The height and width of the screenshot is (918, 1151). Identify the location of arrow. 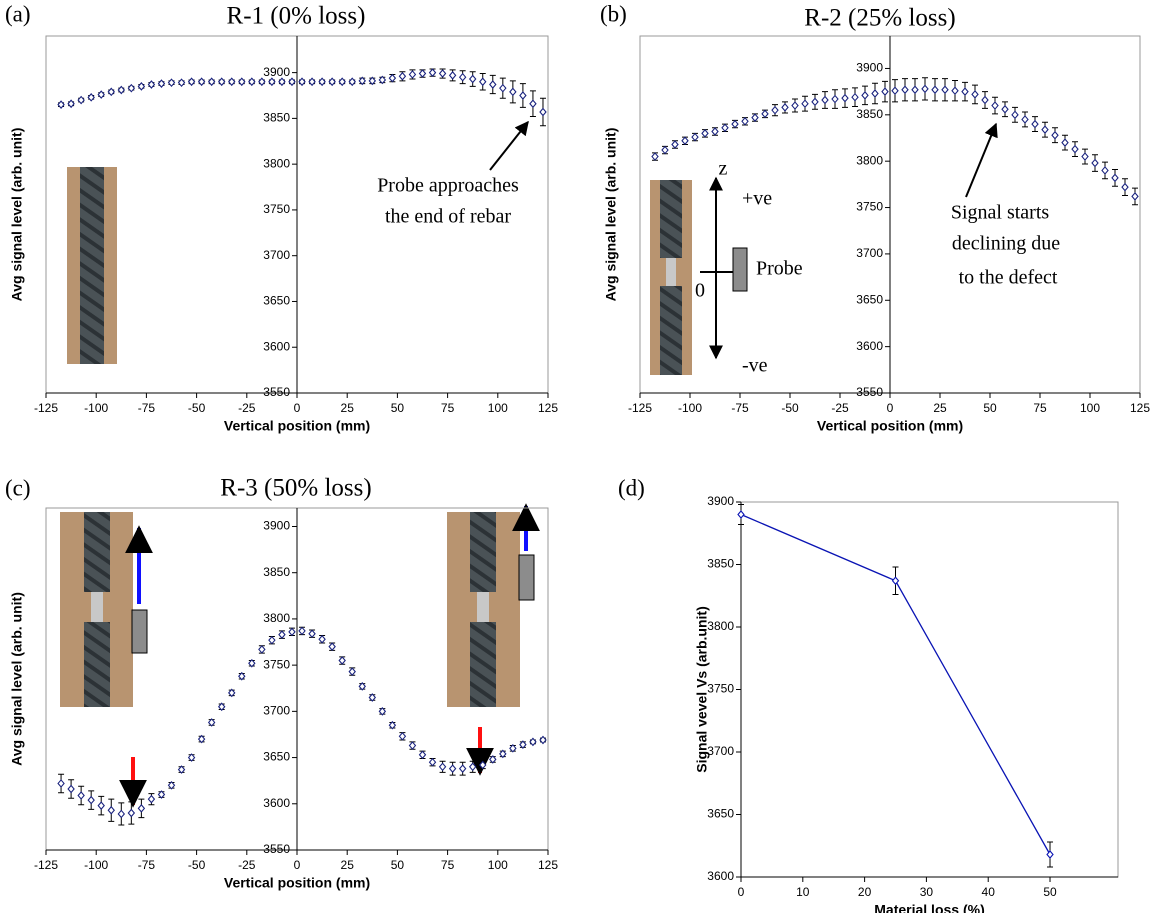
(981, 160).